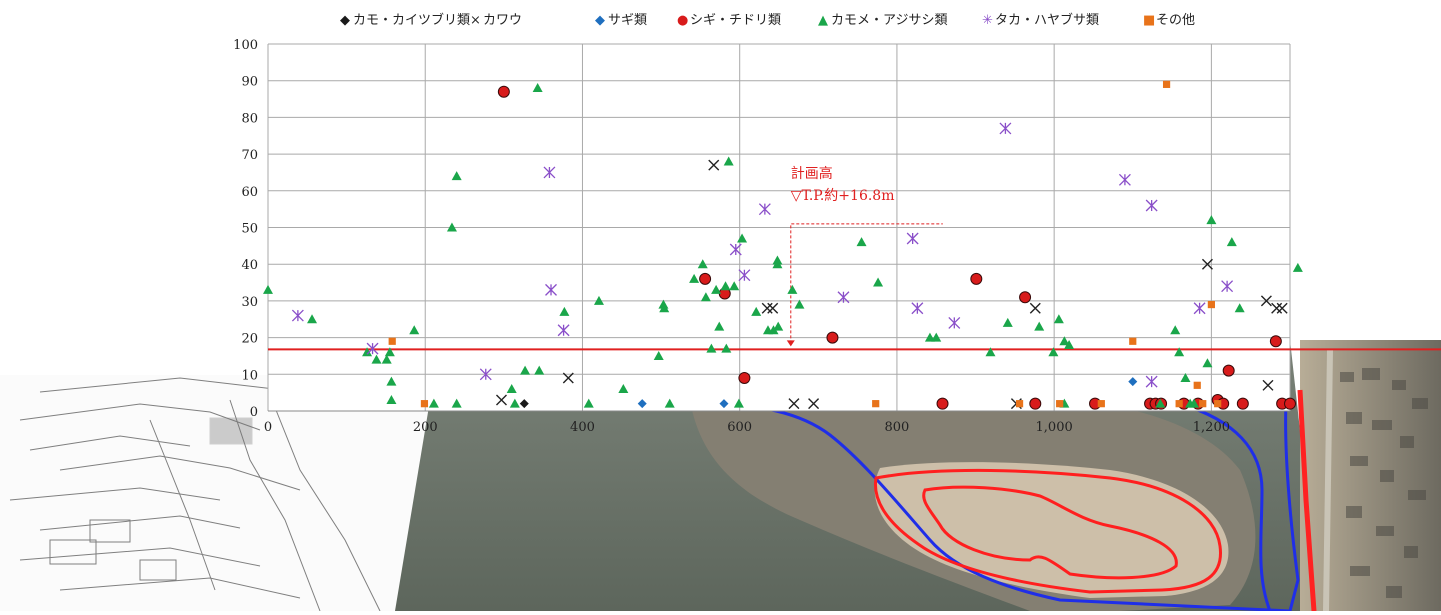 The height and width of the screenshot is (615, 1441). What do you see at coordinates (739, 427) in the screenshot?
I see `x-tick-label: 600` at bounding box center [739, 427].